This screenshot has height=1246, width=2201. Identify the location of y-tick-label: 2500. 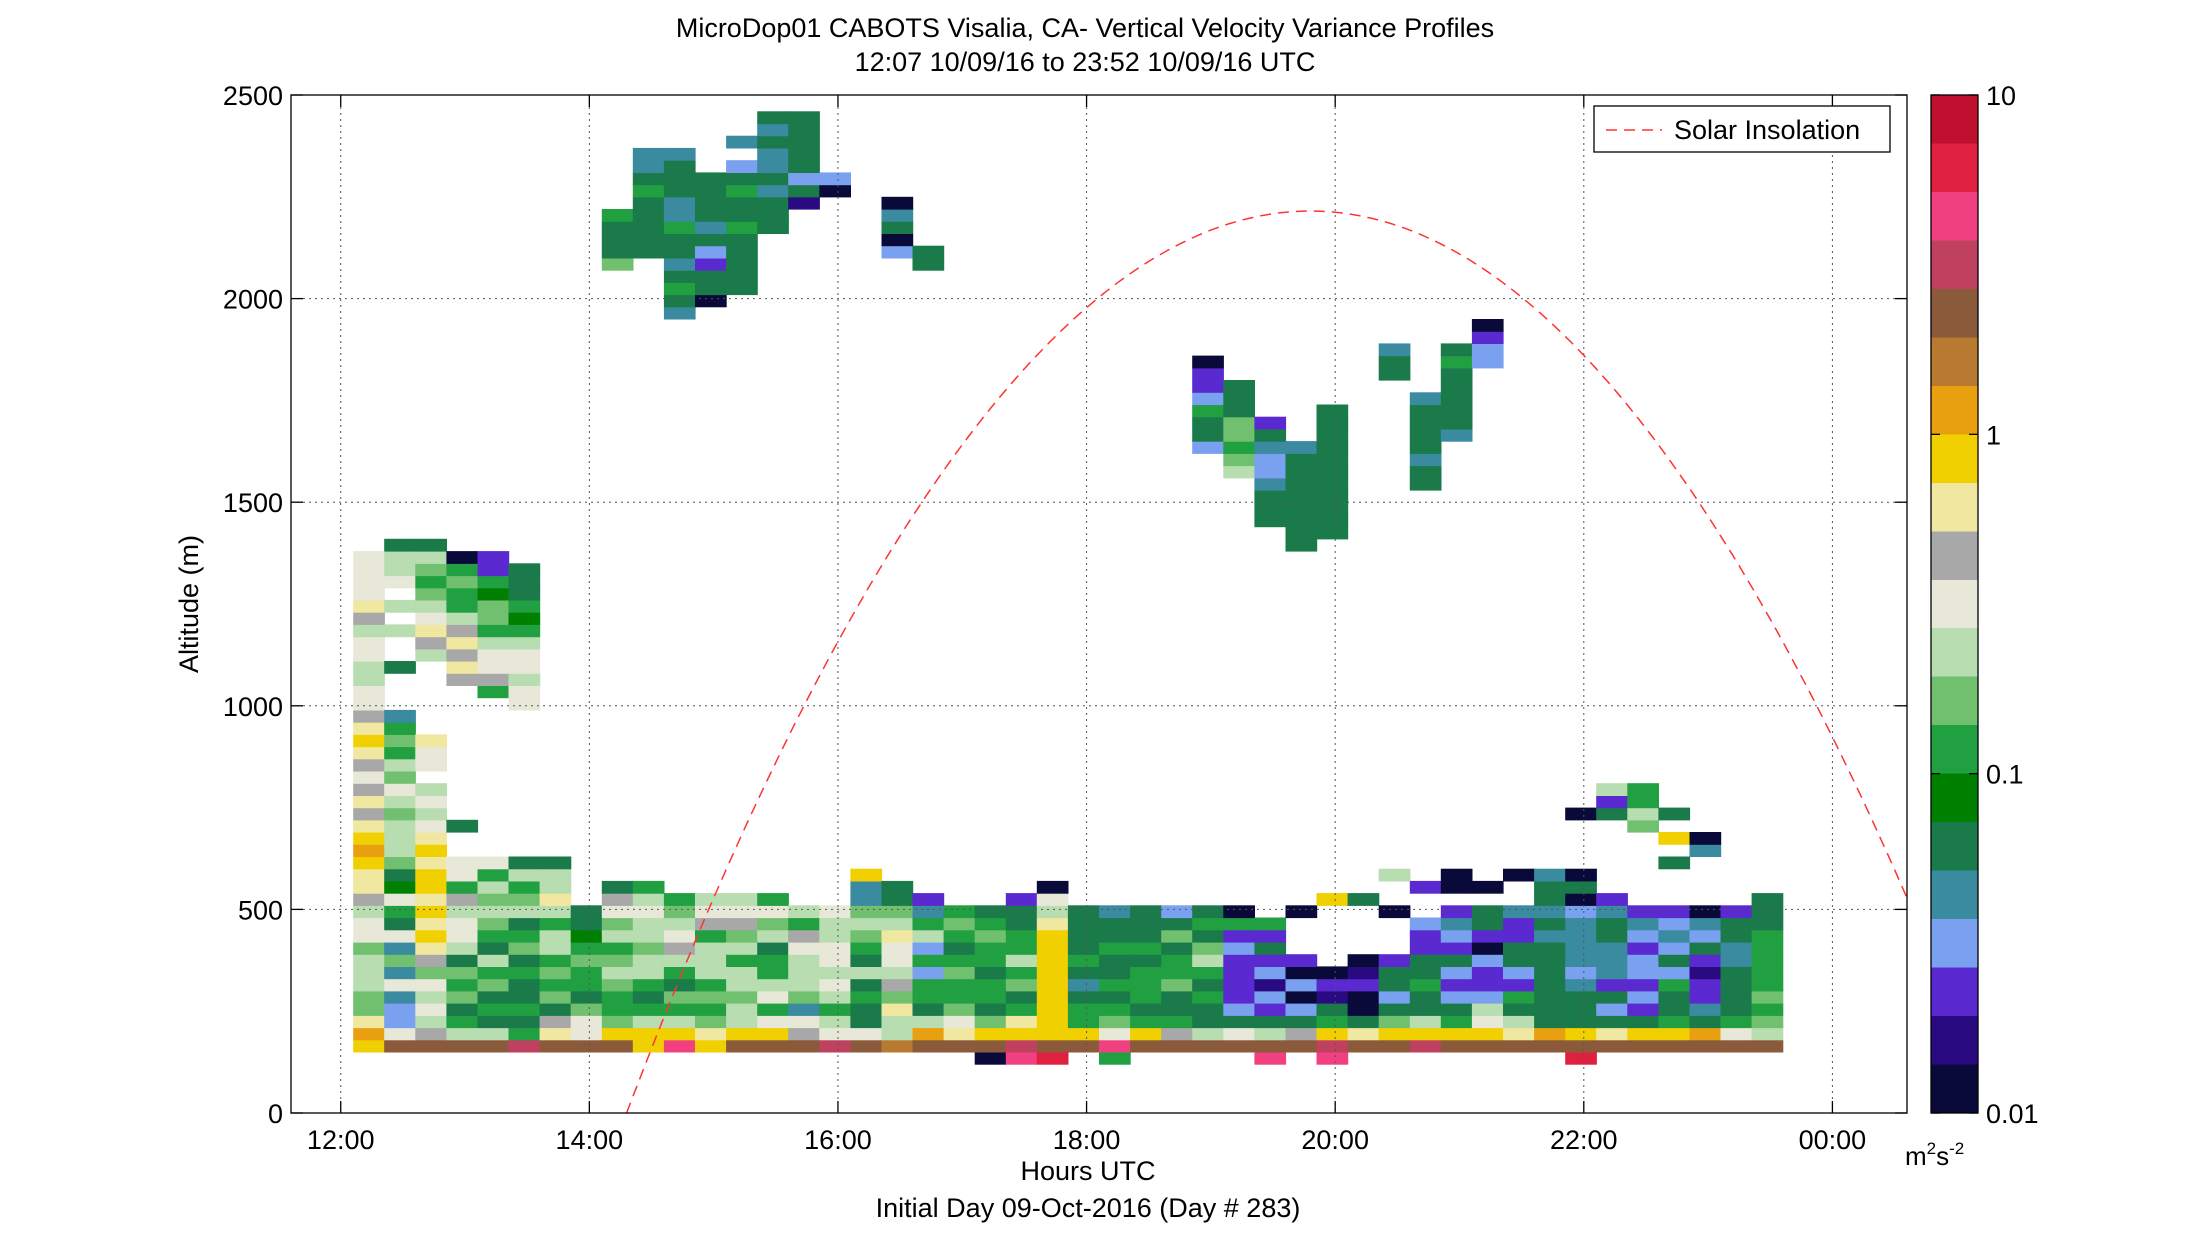
(253, 96).